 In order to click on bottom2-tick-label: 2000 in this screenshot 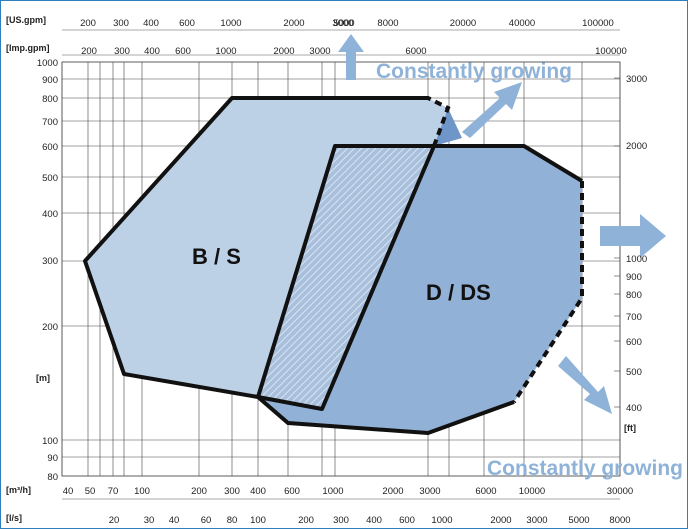, I will do `click(500, 520)`.